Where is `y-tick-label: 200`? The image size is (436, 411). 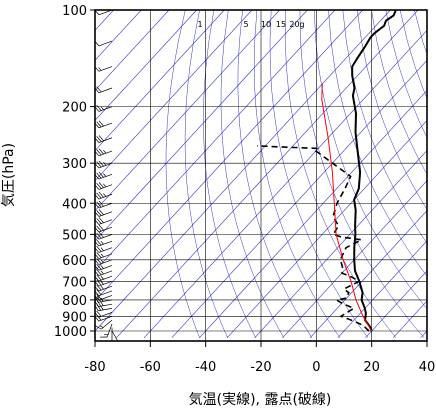 y-tick-label: 200 is located at coordinates (74, 108).